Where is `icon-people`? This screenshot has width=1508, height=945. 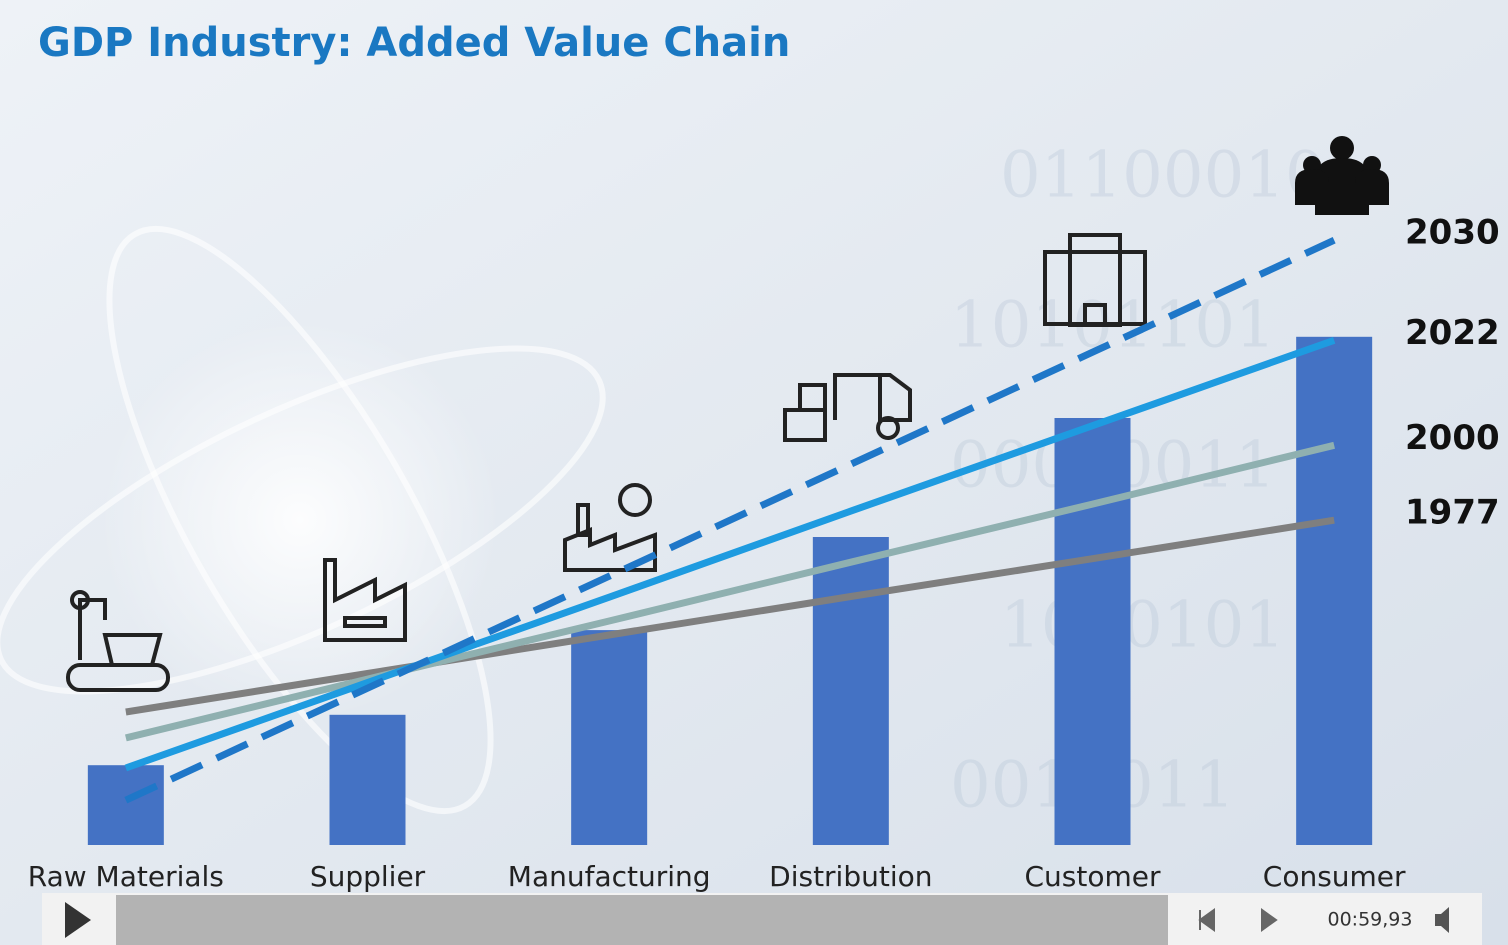
icon-people is located at coordinates (1342, 175).